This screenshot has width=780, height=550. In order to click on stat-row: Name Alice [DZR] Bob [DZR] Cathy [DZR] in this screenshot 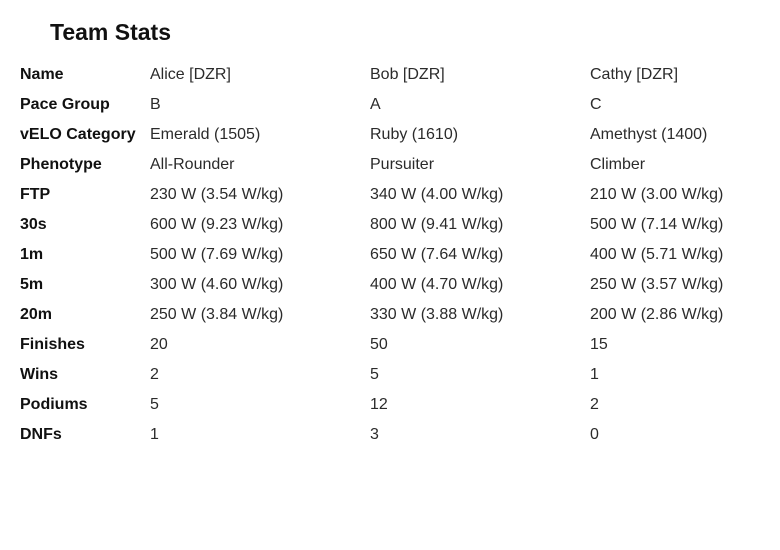, I will do `click(395, 75)`.